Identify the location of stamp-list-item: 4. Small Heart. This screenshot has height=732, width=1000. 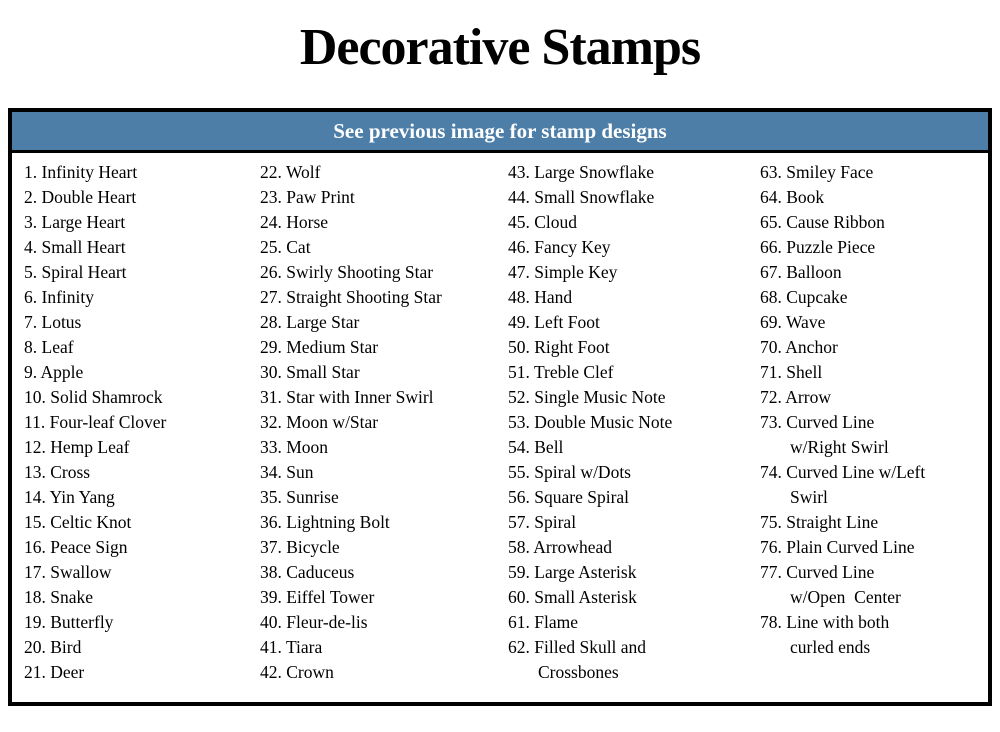
(142, 247).